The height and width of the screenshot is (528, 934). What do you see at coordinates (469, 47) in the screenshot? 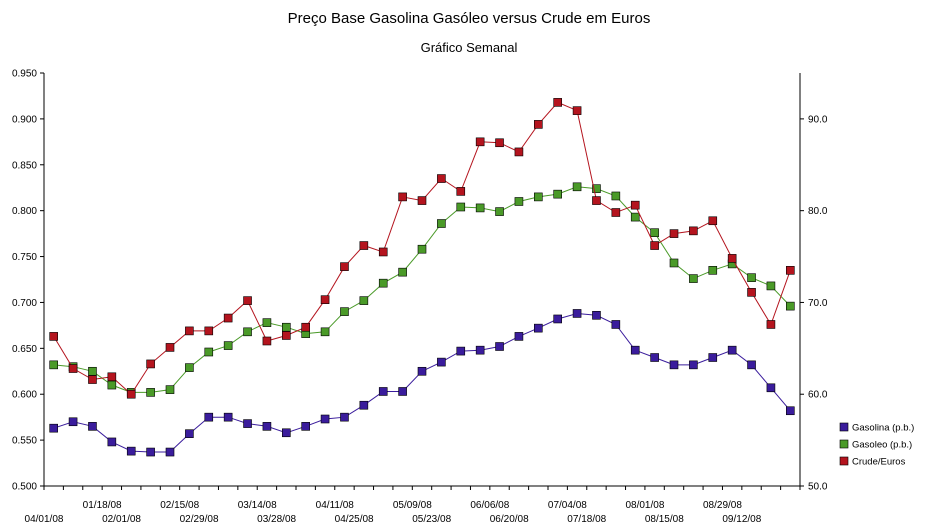
I see `chart-subtitle: Gráfico Semanal` at bounding box center [469, 47].